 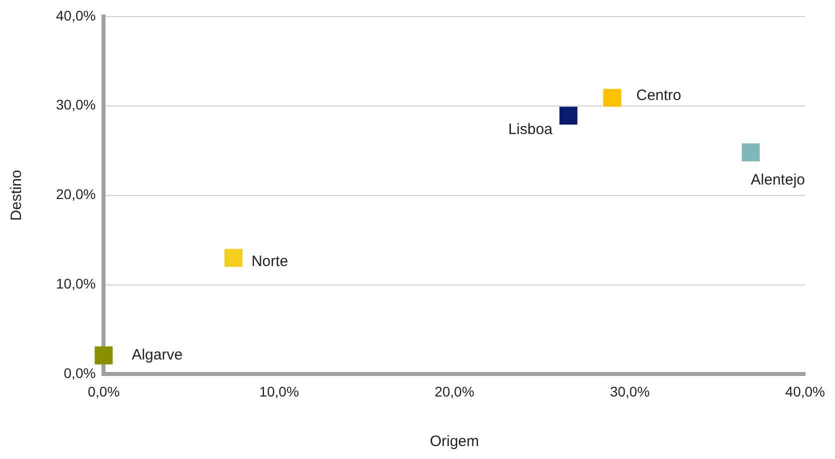 I want to click on series-label: Lisboa, so click(x=531, y=129).